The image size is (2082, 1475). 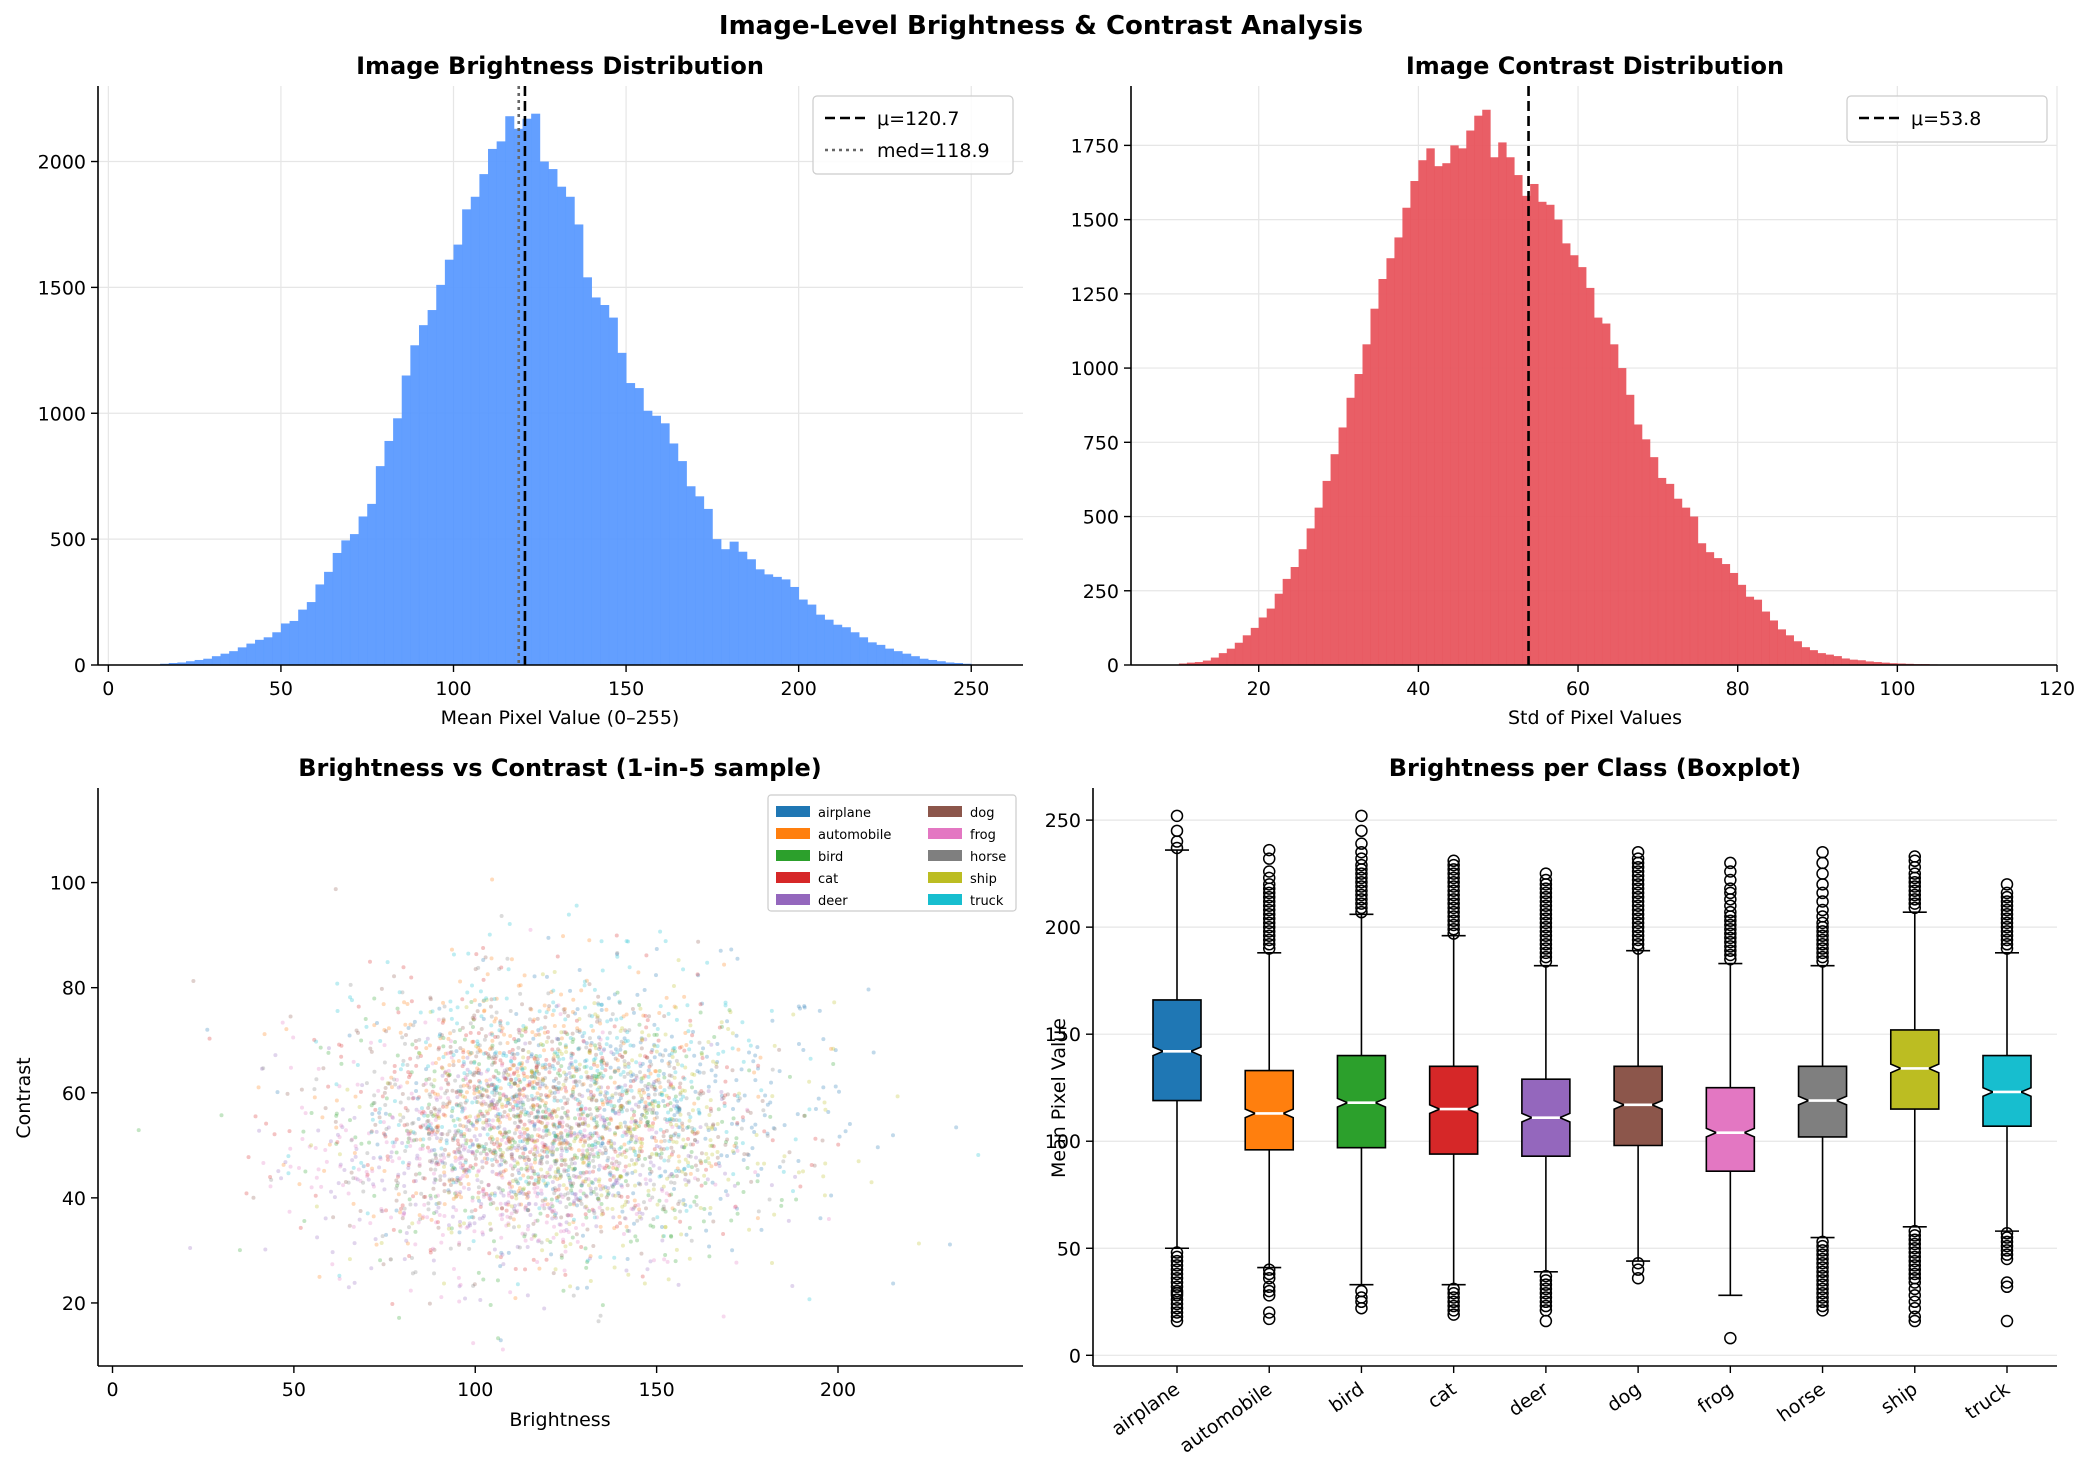 What do you see at coordinates (838, 1390) in the screenshot?
I see `x-tick-label: 200` at bounding box center [838, 1390].